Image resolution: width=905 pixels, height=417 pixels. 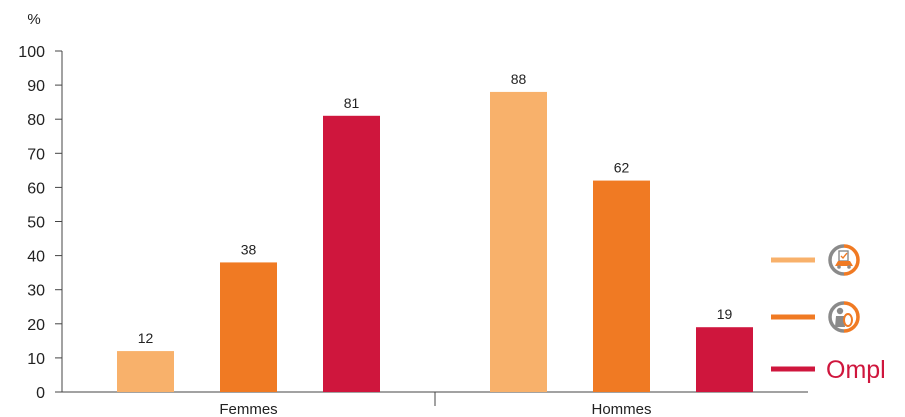 What do you see at coordinates (36, 257) in the screenshot?
I see `y-tick-label: 40` at bounding box center [36, 257].